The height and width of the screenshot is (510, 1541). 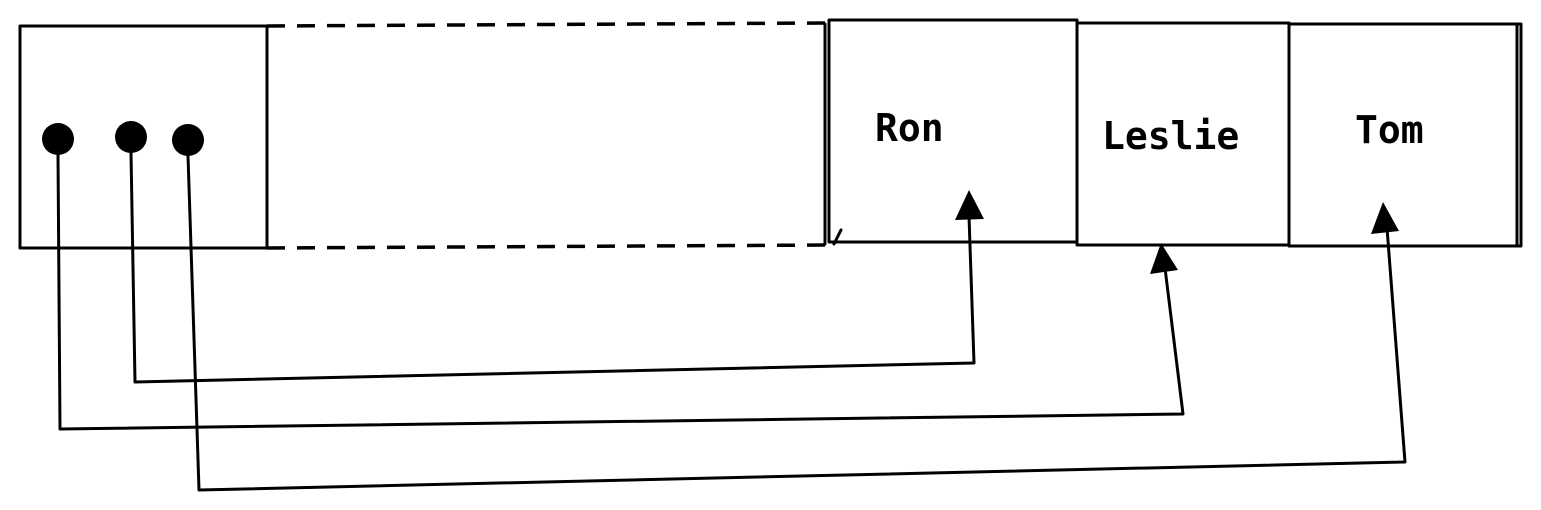 I want to click on cell-label-tom: Tom, so click(x=1389, y=130).